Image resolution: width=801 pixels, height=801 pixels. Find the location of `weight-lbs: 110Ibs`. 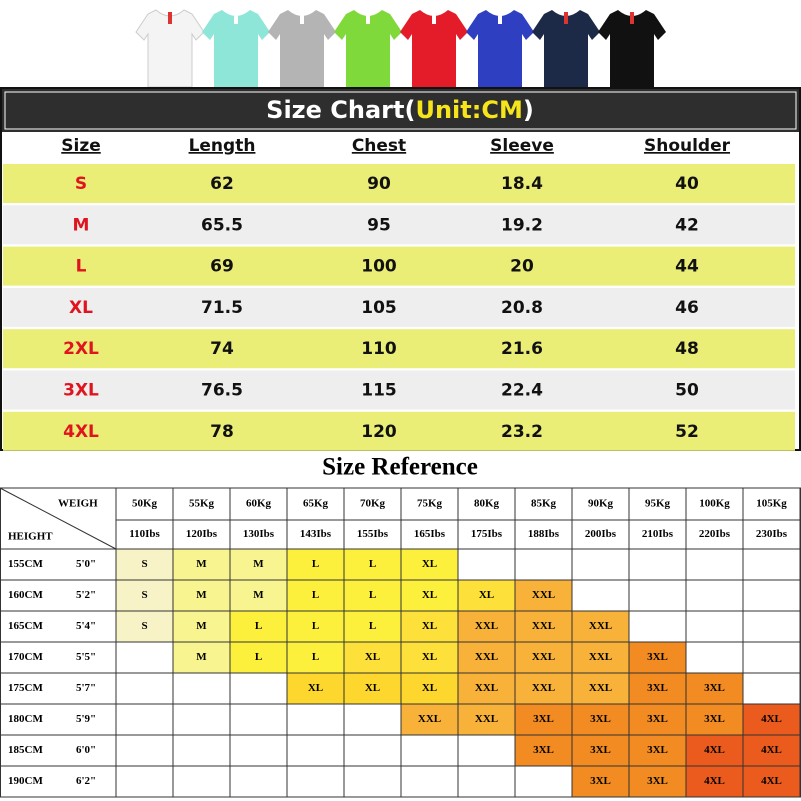

weight-lbs: 110Ibs is located at coordinates (144, 534).